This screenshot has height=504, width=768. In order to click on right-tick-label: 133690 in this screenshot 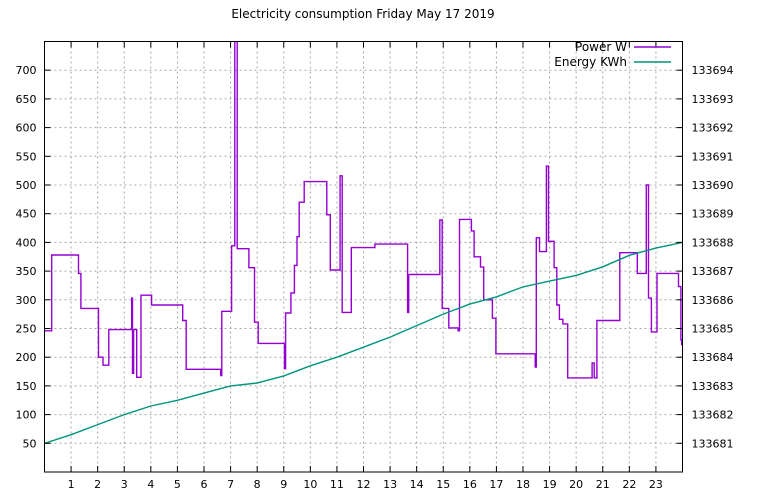, I will do `click(713, 185)`.